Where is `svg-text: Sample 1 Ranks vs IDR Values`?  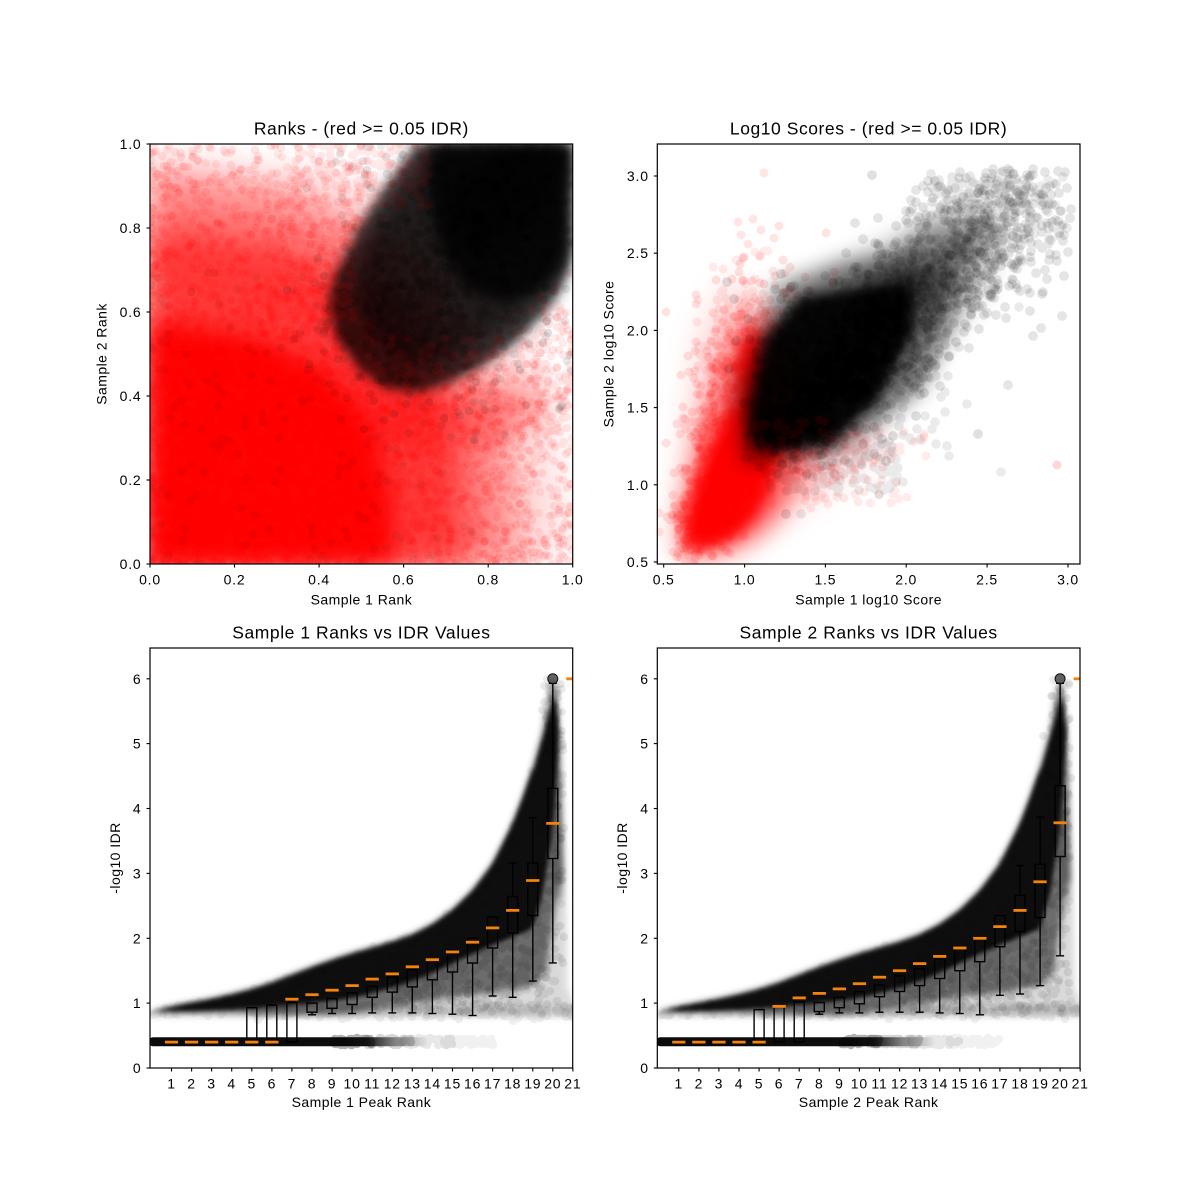 svg-text: Sample 1 Ranks vs IDR Values is located at coordinates (361, 633).